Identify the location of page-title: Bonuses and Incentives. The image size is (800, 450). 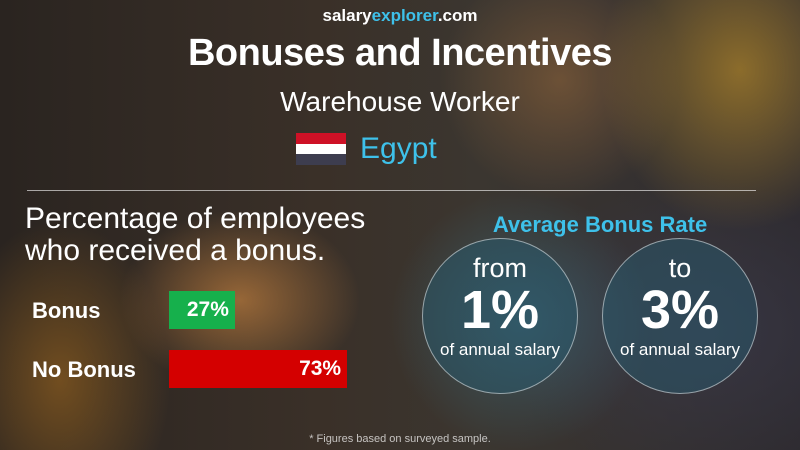
(400, 53).